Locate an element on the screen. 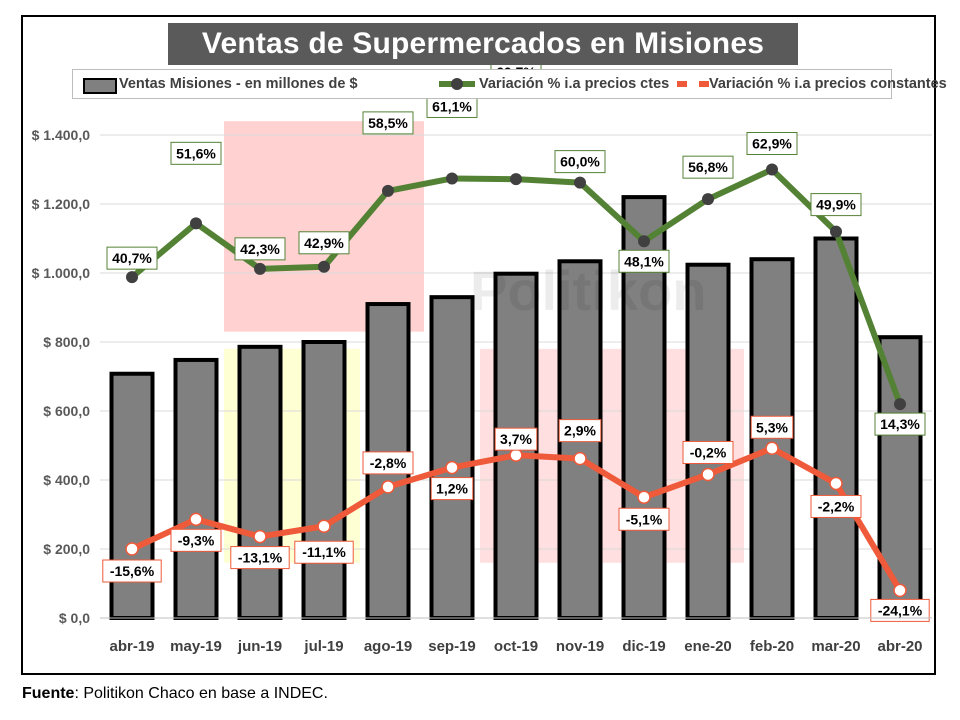 This screenshot has height=720, width=960. legend-label-ctes: Variación % i.a precios ctes is located at coordinates (574, 84).